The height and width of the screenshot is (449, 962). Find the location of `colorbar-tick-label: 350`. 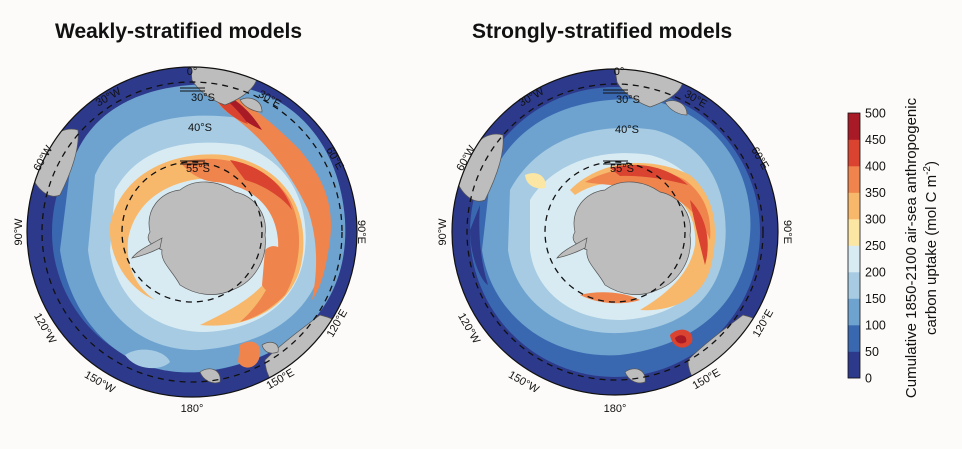

colorbar-tick-label: 350 is located at coordinates (875, 193).